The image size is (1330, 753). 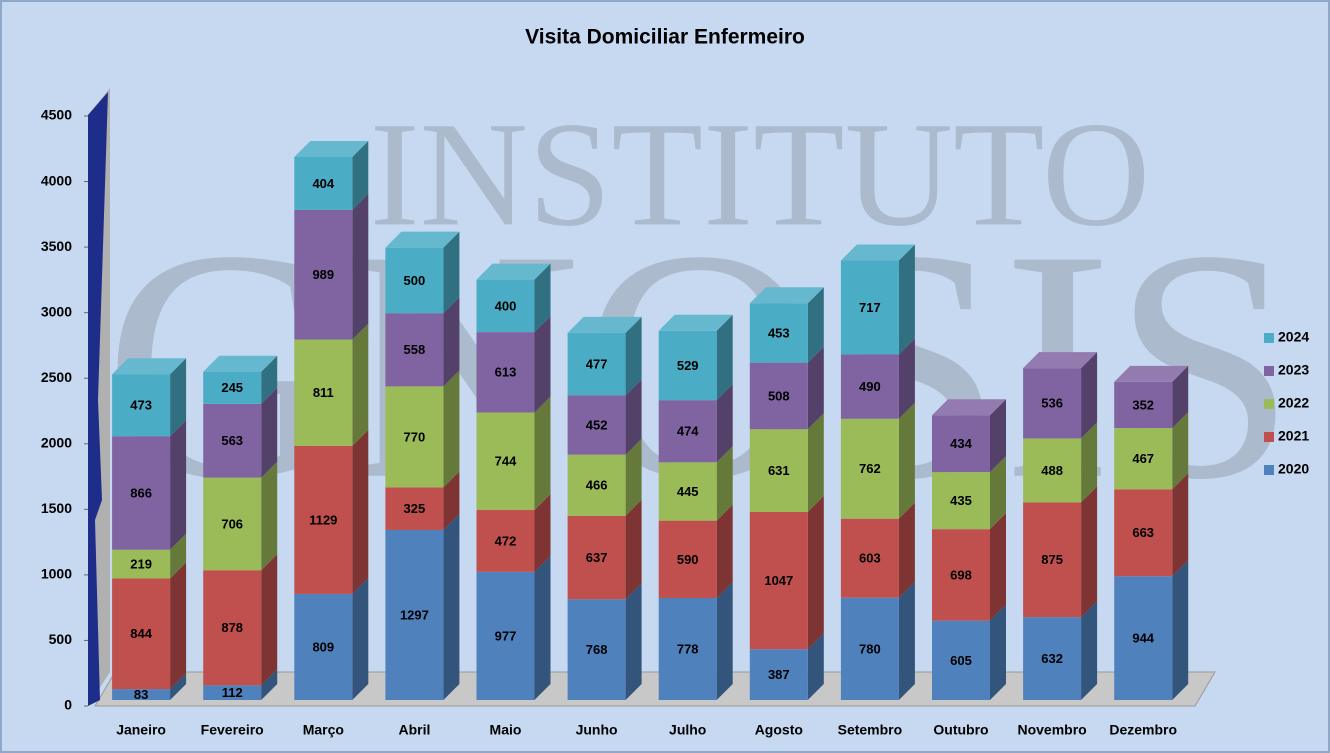 What do you see at coordinates (232, 387) in the screenshot?
I see `value-label: 245` at bounding box center [232, 387].